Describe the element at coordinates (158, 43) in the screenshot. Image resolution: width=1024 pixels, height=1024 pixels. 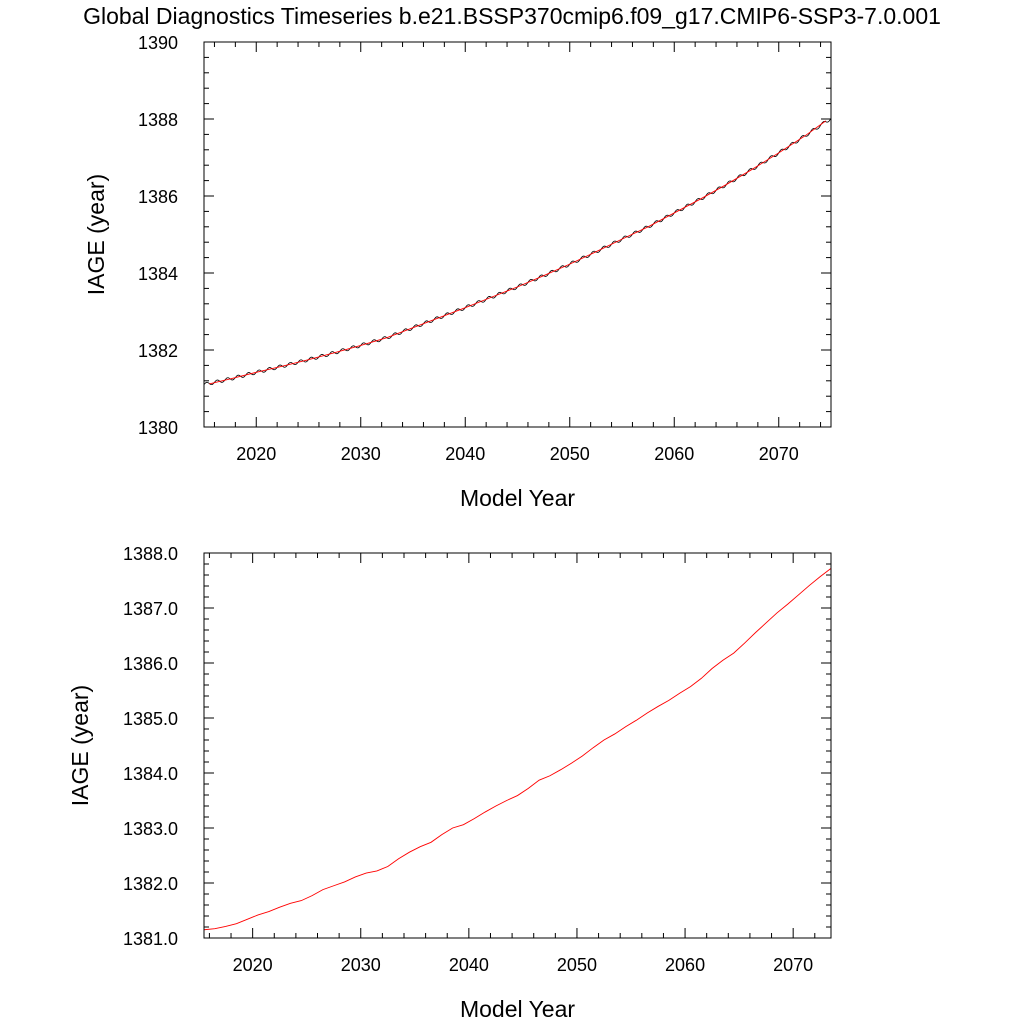
I see `y-tick-label: 1390` at that location.